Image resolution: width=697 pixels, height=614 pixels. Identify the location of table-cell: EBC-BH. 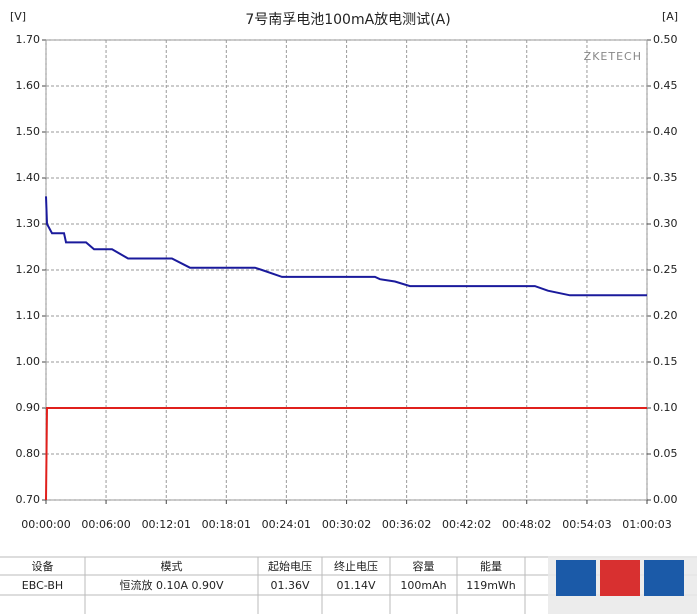
(42, 585).